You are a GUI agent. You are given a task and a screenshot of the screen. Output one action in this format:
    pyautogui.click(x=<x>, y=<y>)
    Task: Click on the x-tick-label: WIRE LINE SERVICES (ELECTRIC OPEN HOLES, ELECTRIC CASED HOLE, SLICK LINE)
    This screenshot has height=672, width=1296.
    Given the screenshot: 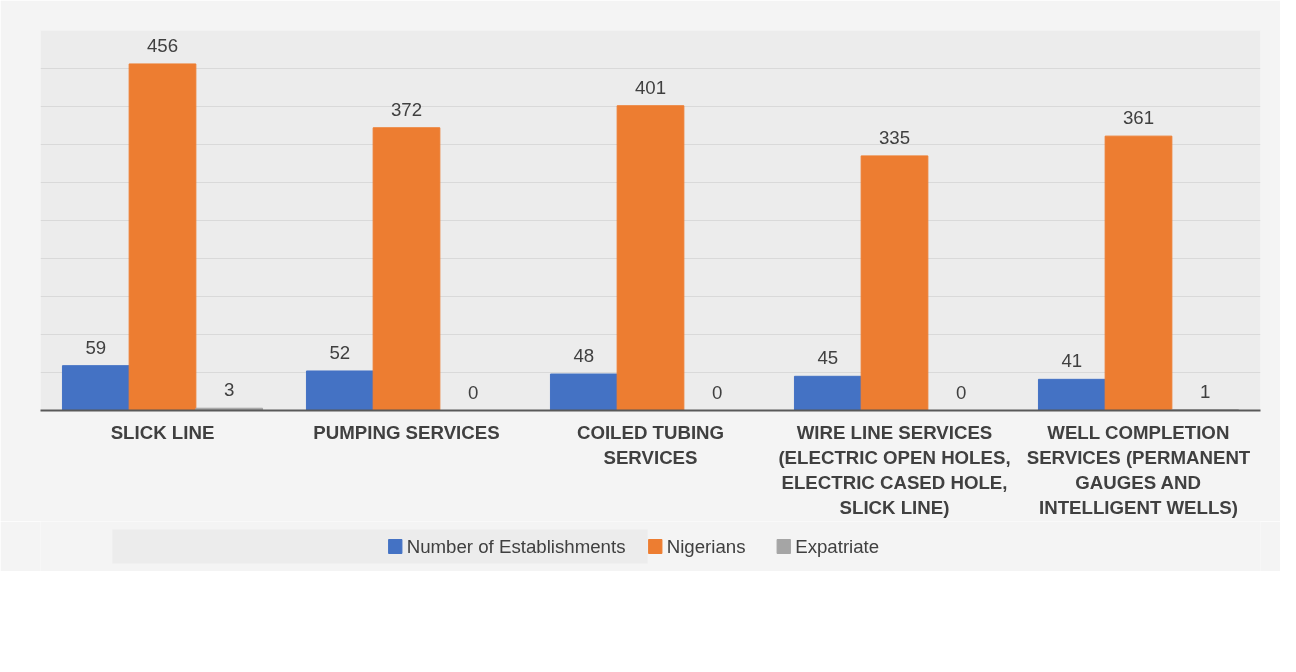 What is the action you would take?
    pyautogui.click(x=894, y=470)
    